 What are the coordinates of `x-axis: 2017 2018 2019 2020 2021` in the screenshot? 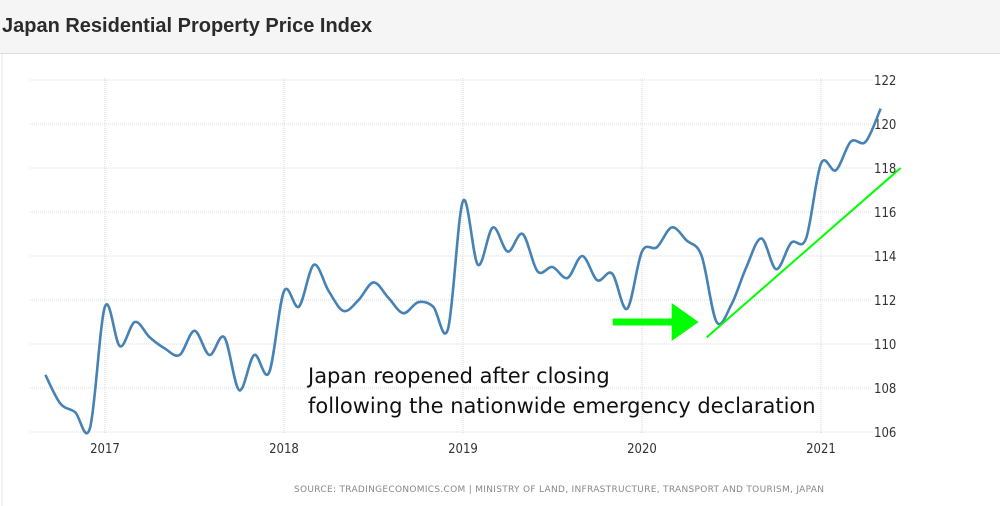 It's located at (463, 449).